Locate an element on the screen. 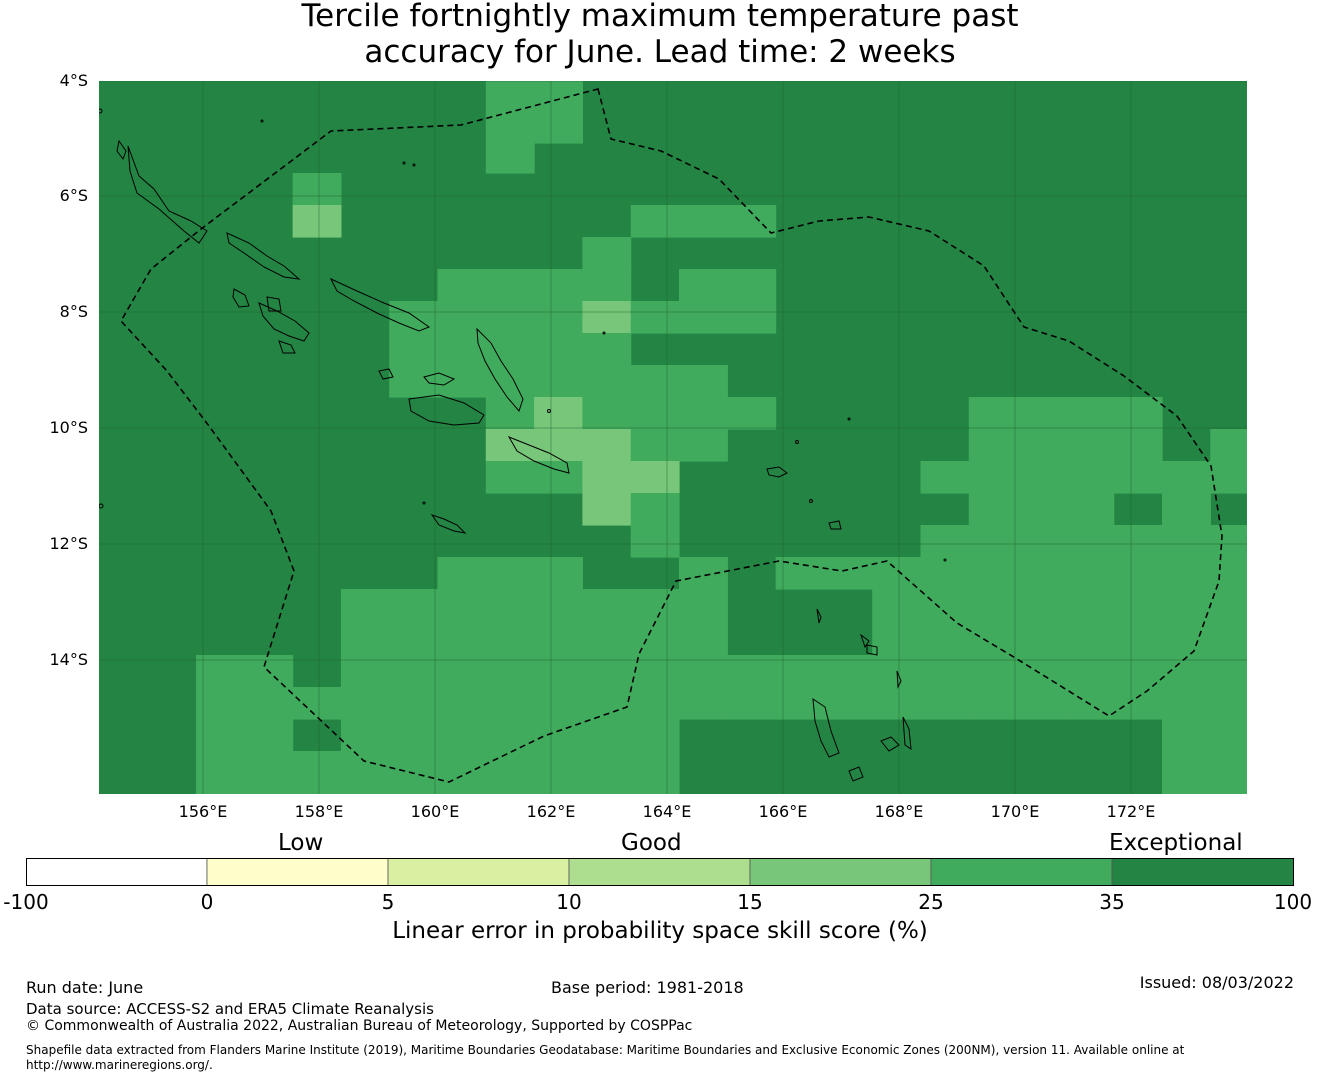 The width and height of the screenshot is (1320, 1080). colorbar-tick-label: 35 is located at coordinates (1112, 902).